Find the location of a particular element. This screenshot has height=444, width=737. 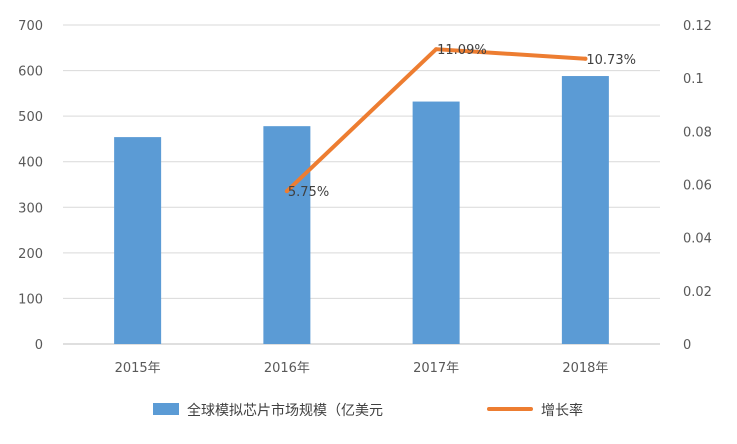

line-series is located at coordinates (436, 120).